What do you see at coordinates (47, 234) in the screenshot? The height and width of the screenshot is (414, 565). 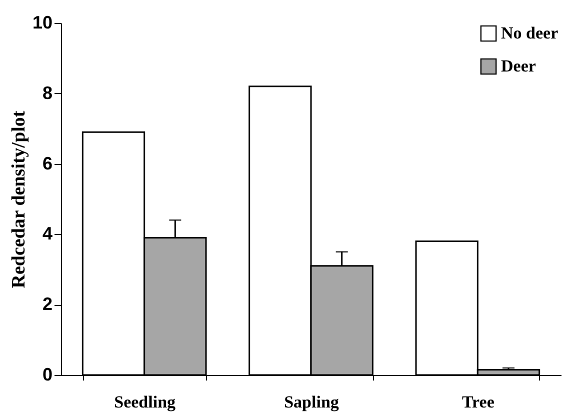 I see `y-tick-label: 4` at bounding box center [47, 234].